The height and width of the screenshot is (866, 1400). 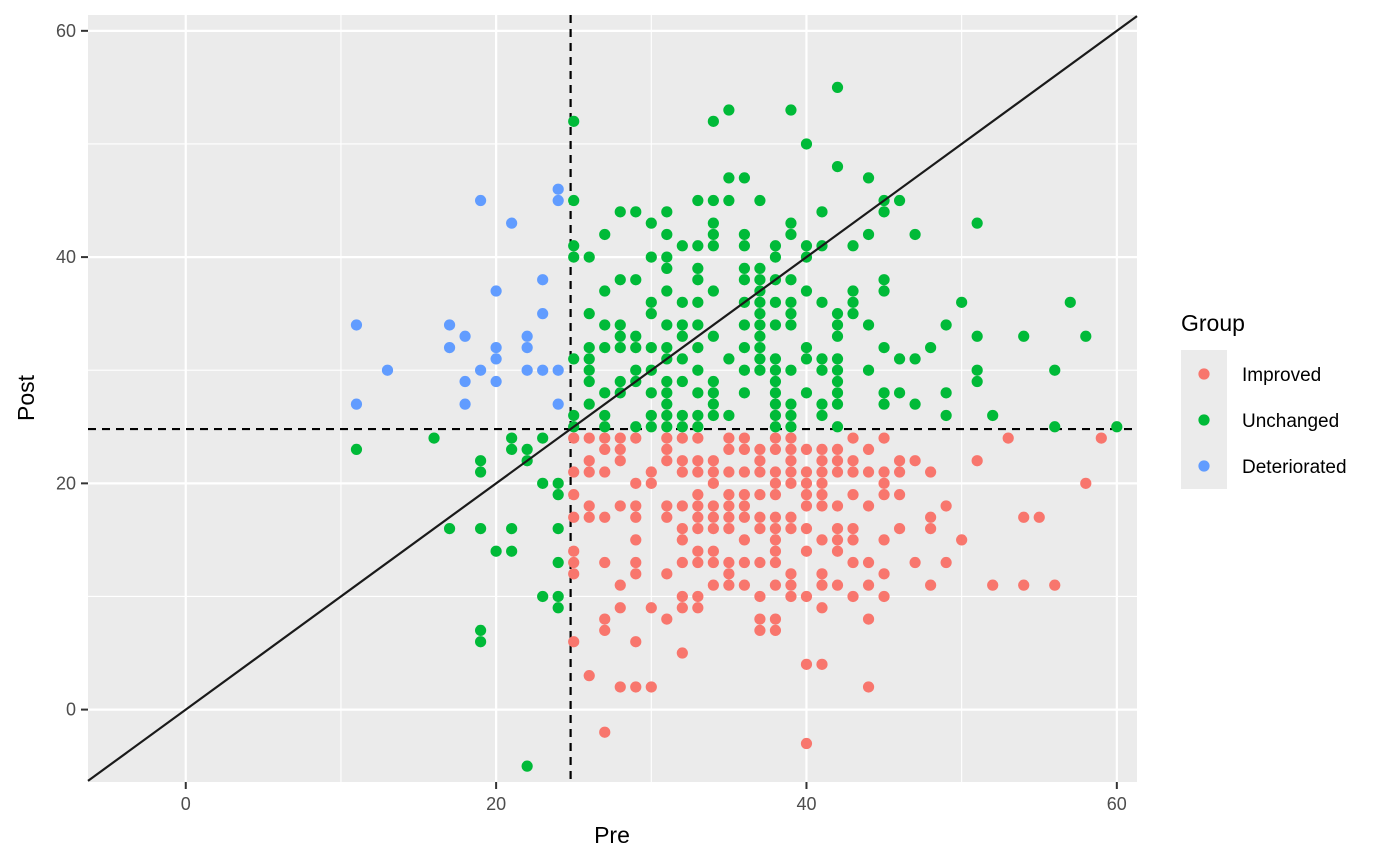 I want to click on legend-title: Group, so click(x=1213, y=323).